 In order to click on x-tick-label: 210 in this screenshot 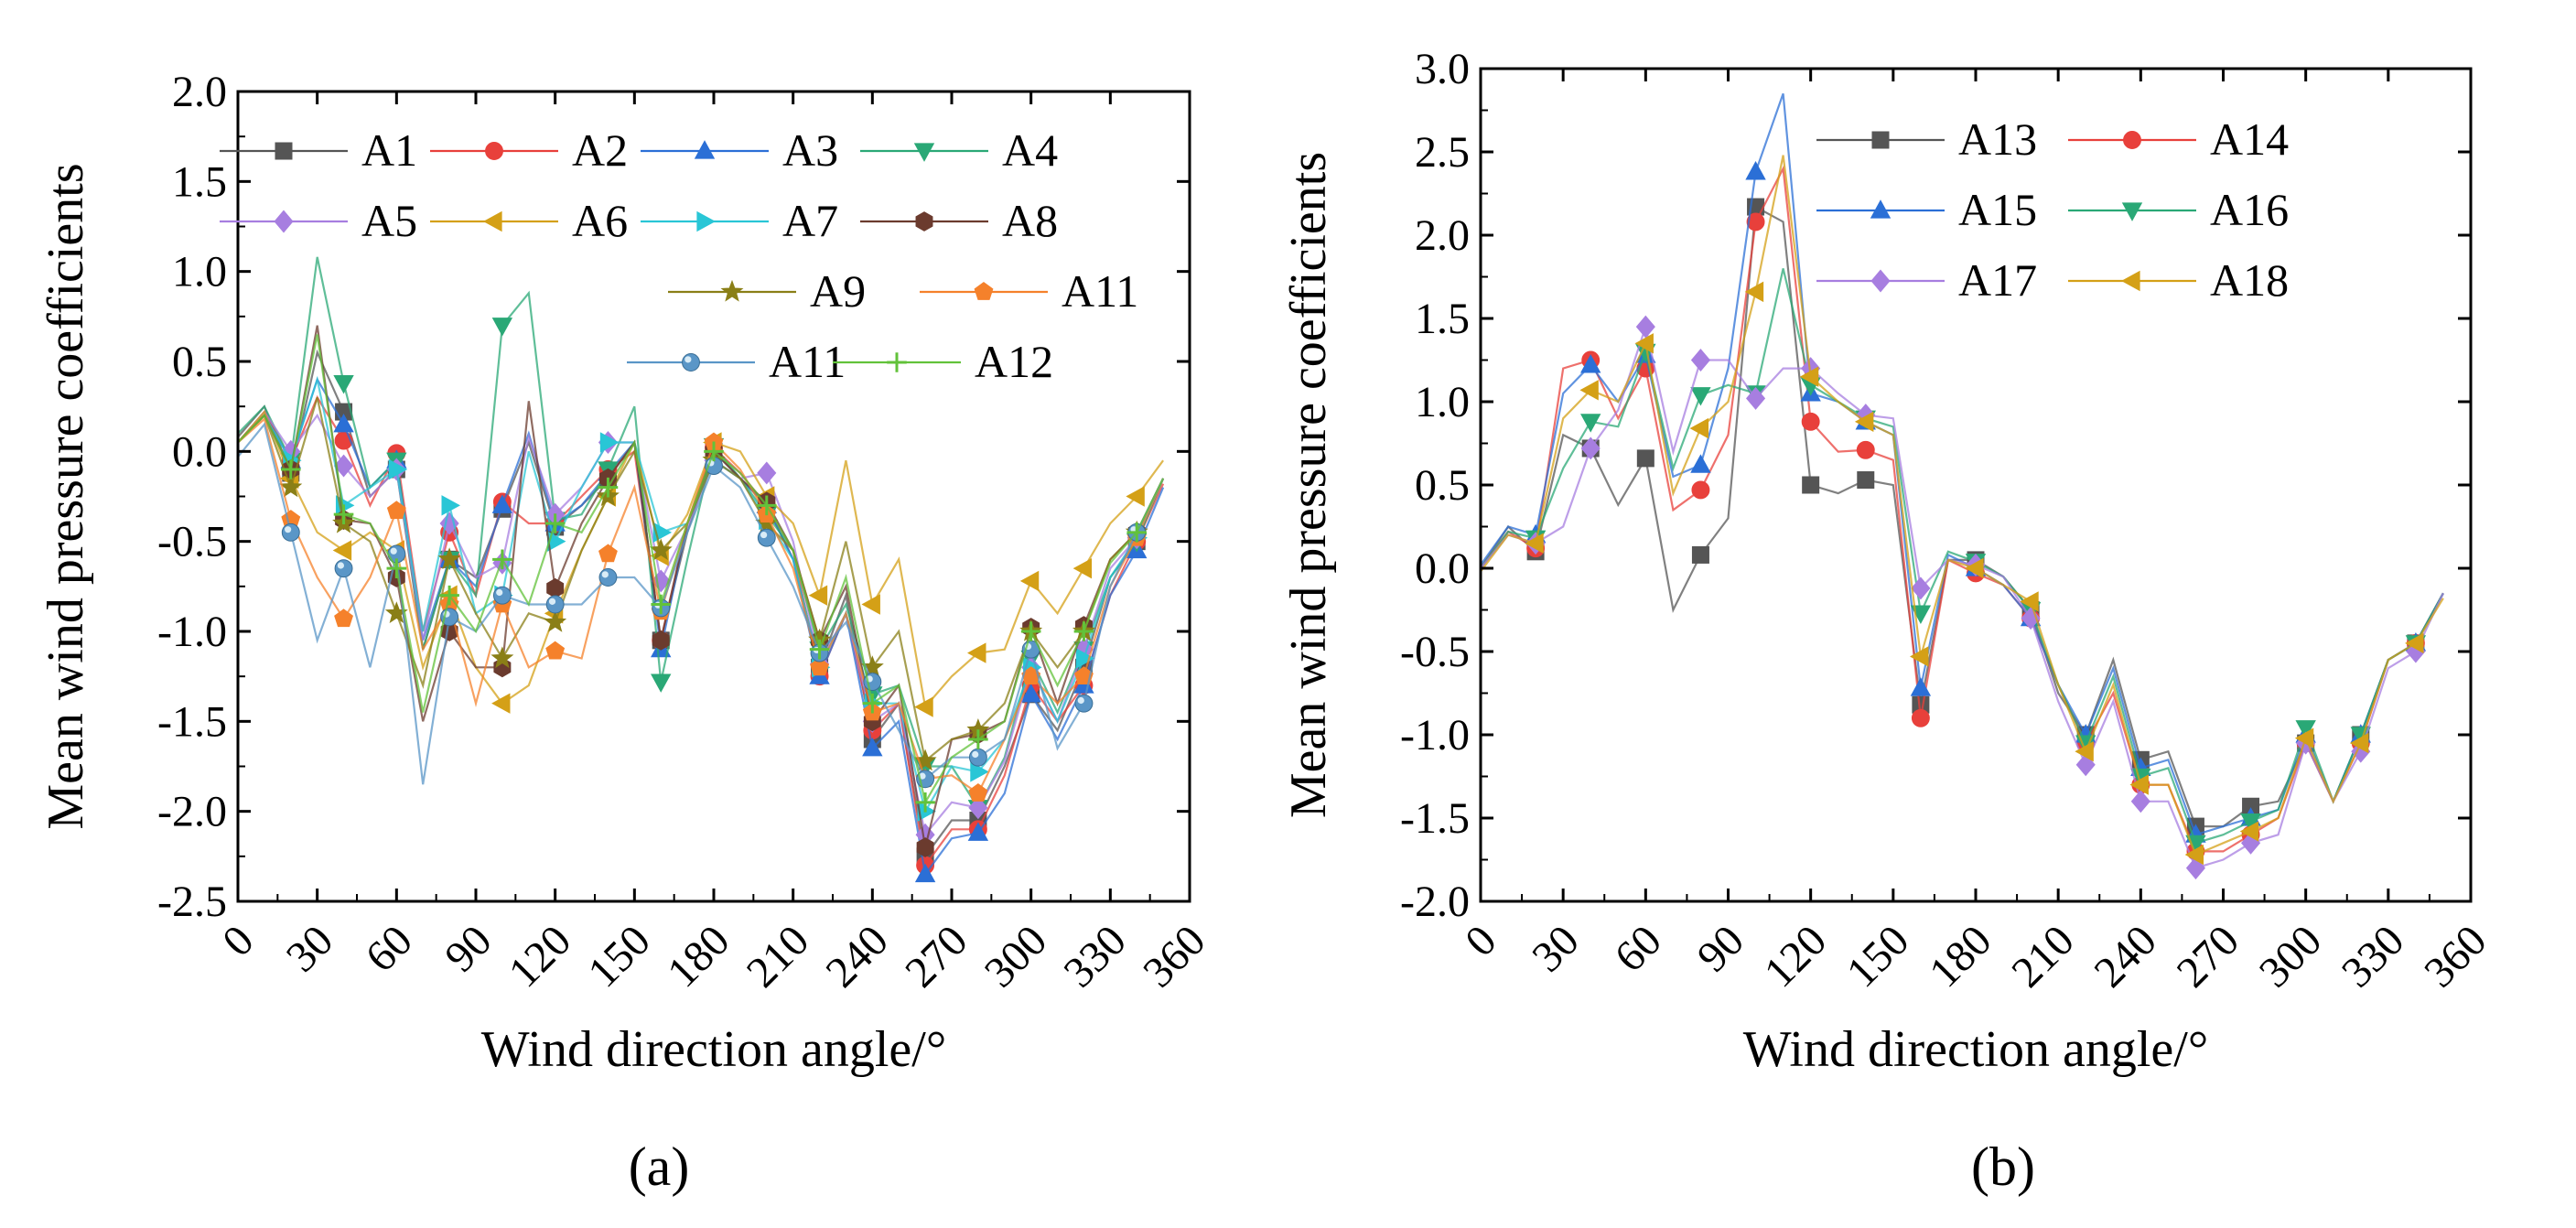, I will do `click(778, 956)`.